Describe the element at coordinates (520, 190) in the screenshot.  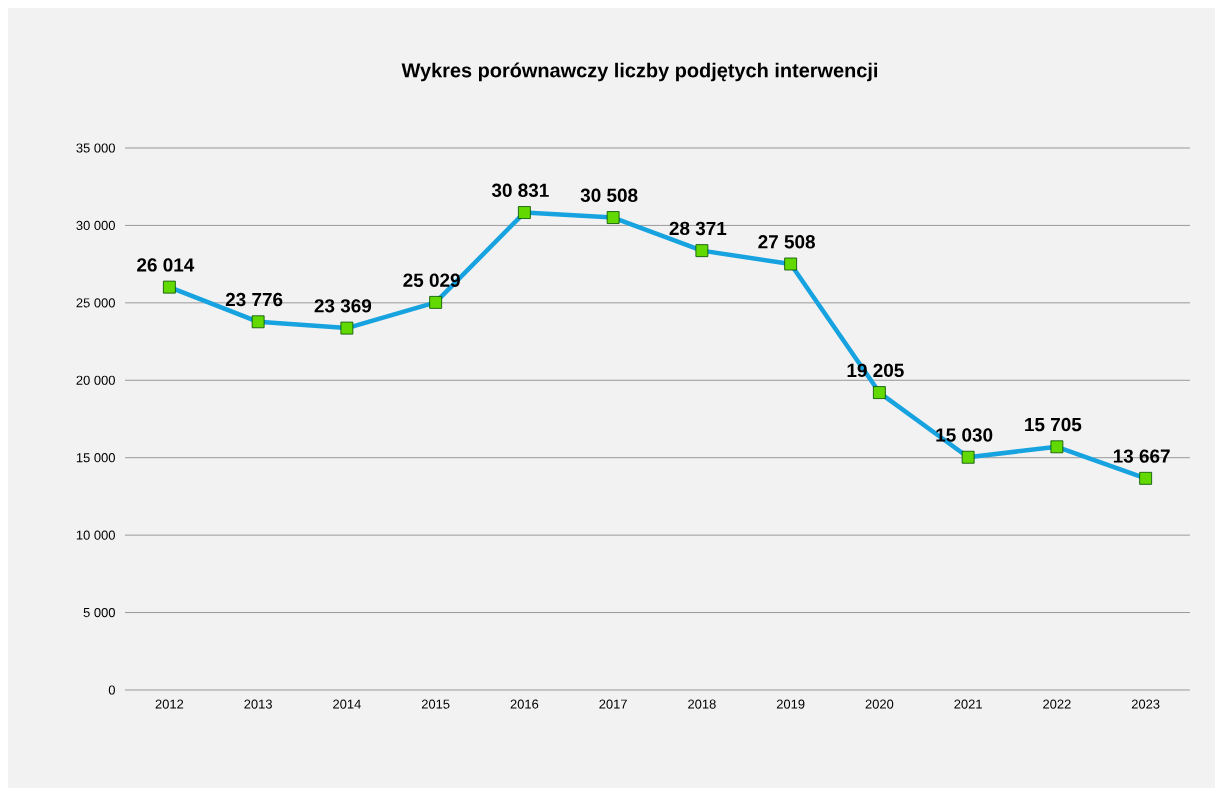
I see `data-label: 30 831` at that location.